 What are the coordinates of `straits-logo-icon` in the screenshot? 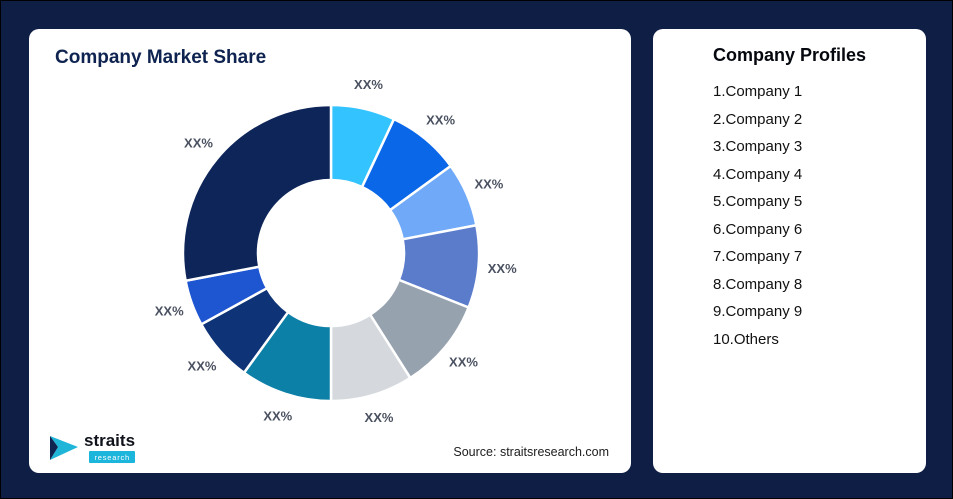 It's located at (64, 447).